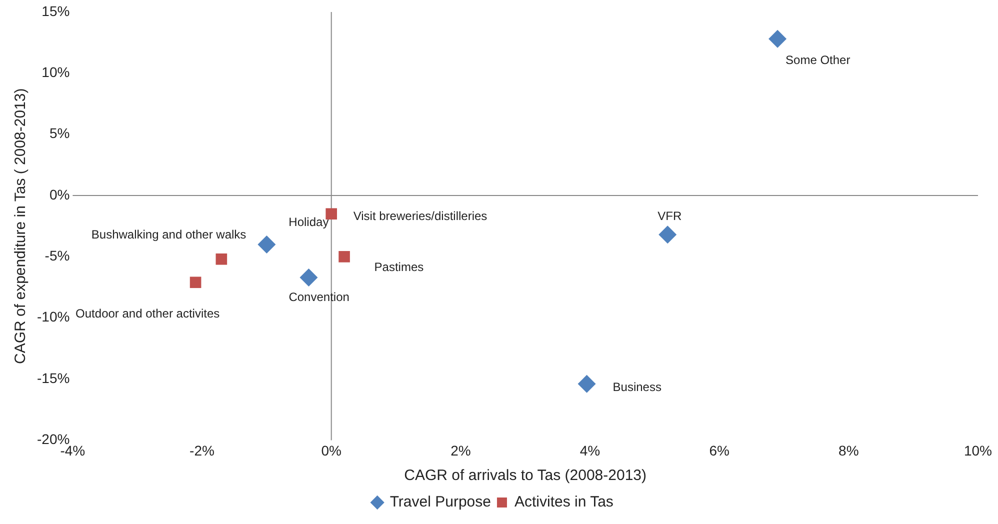 The image size is (998, 524). Describe the element at coordinates (637, 387) in the screenshot. I see `annotation: Business` at that location.